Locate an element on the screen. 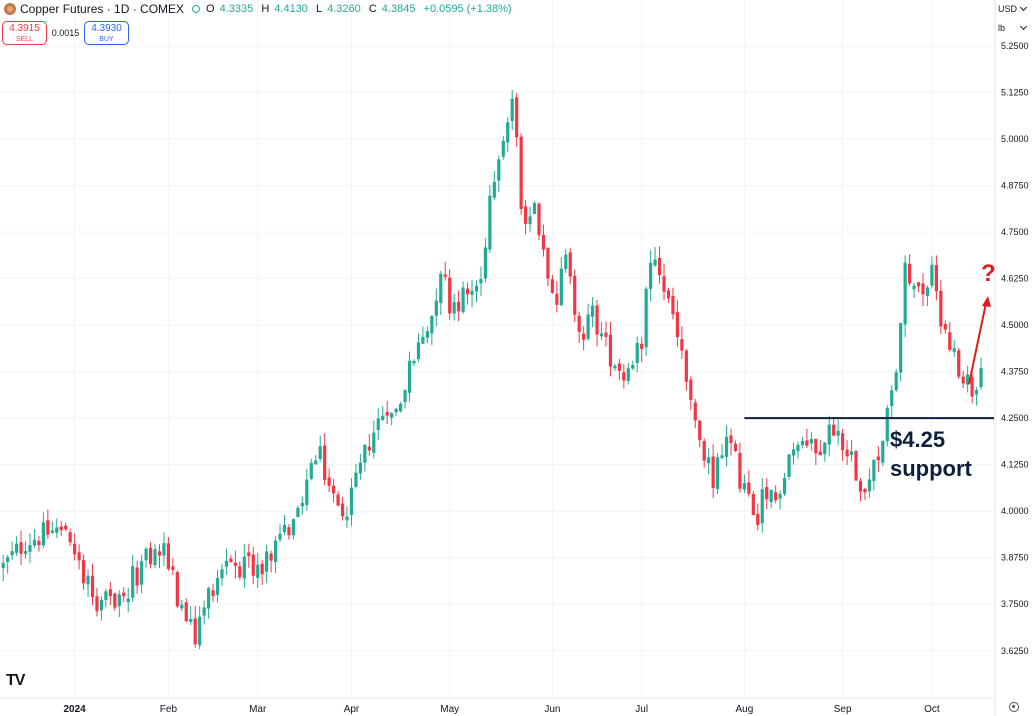 This screenshot has width=1032, height=716. unit-label: lb is located at coordinates (1002, 28).